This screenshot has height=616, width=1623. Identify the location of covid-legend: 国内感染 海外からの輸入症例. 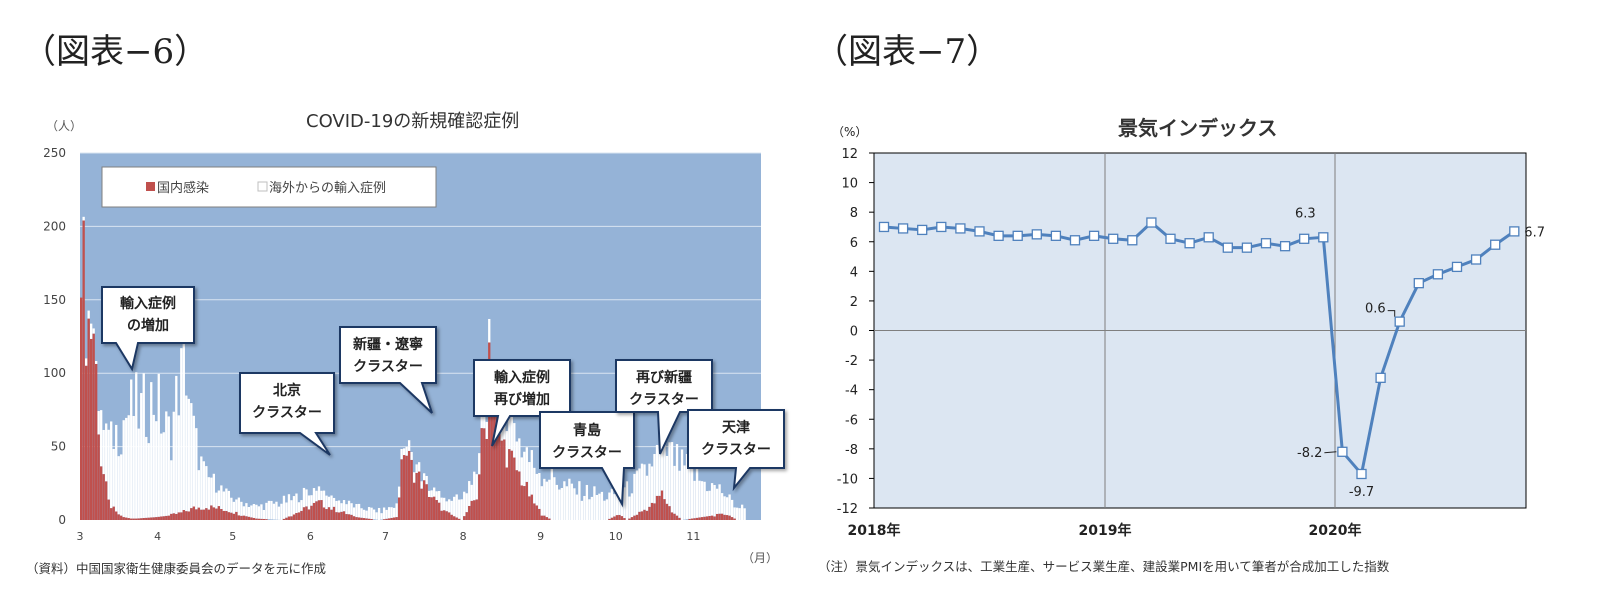
(269, 187).